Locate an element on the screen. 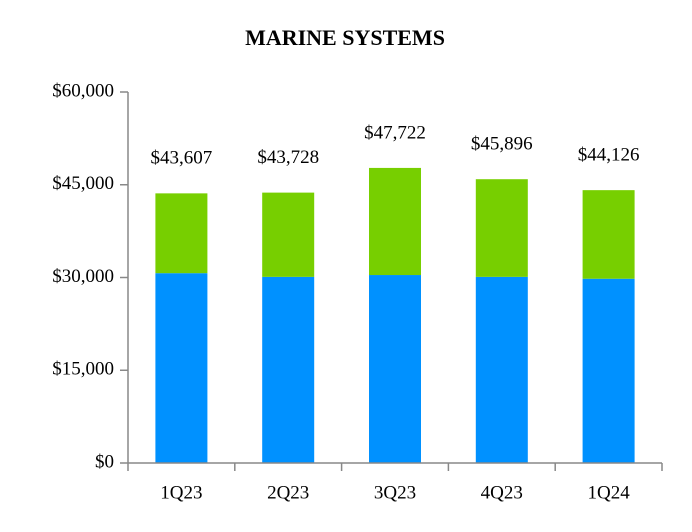 The height and width of the screenshot is (532, 692). total-label: $44,126 is located at coordinates (609, 155).